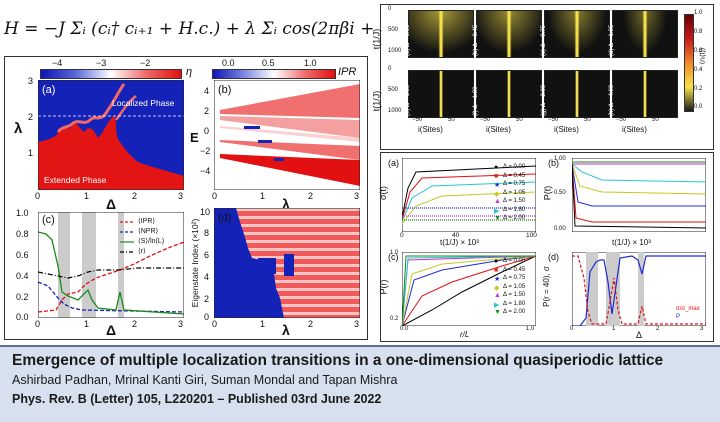 The width and height of the screenshot is (720, 422). What do you see at coordinates (514, 209) in the screenshot?
I see `legend-entry: Δ = 1.80` at bounding box center [514, 209].